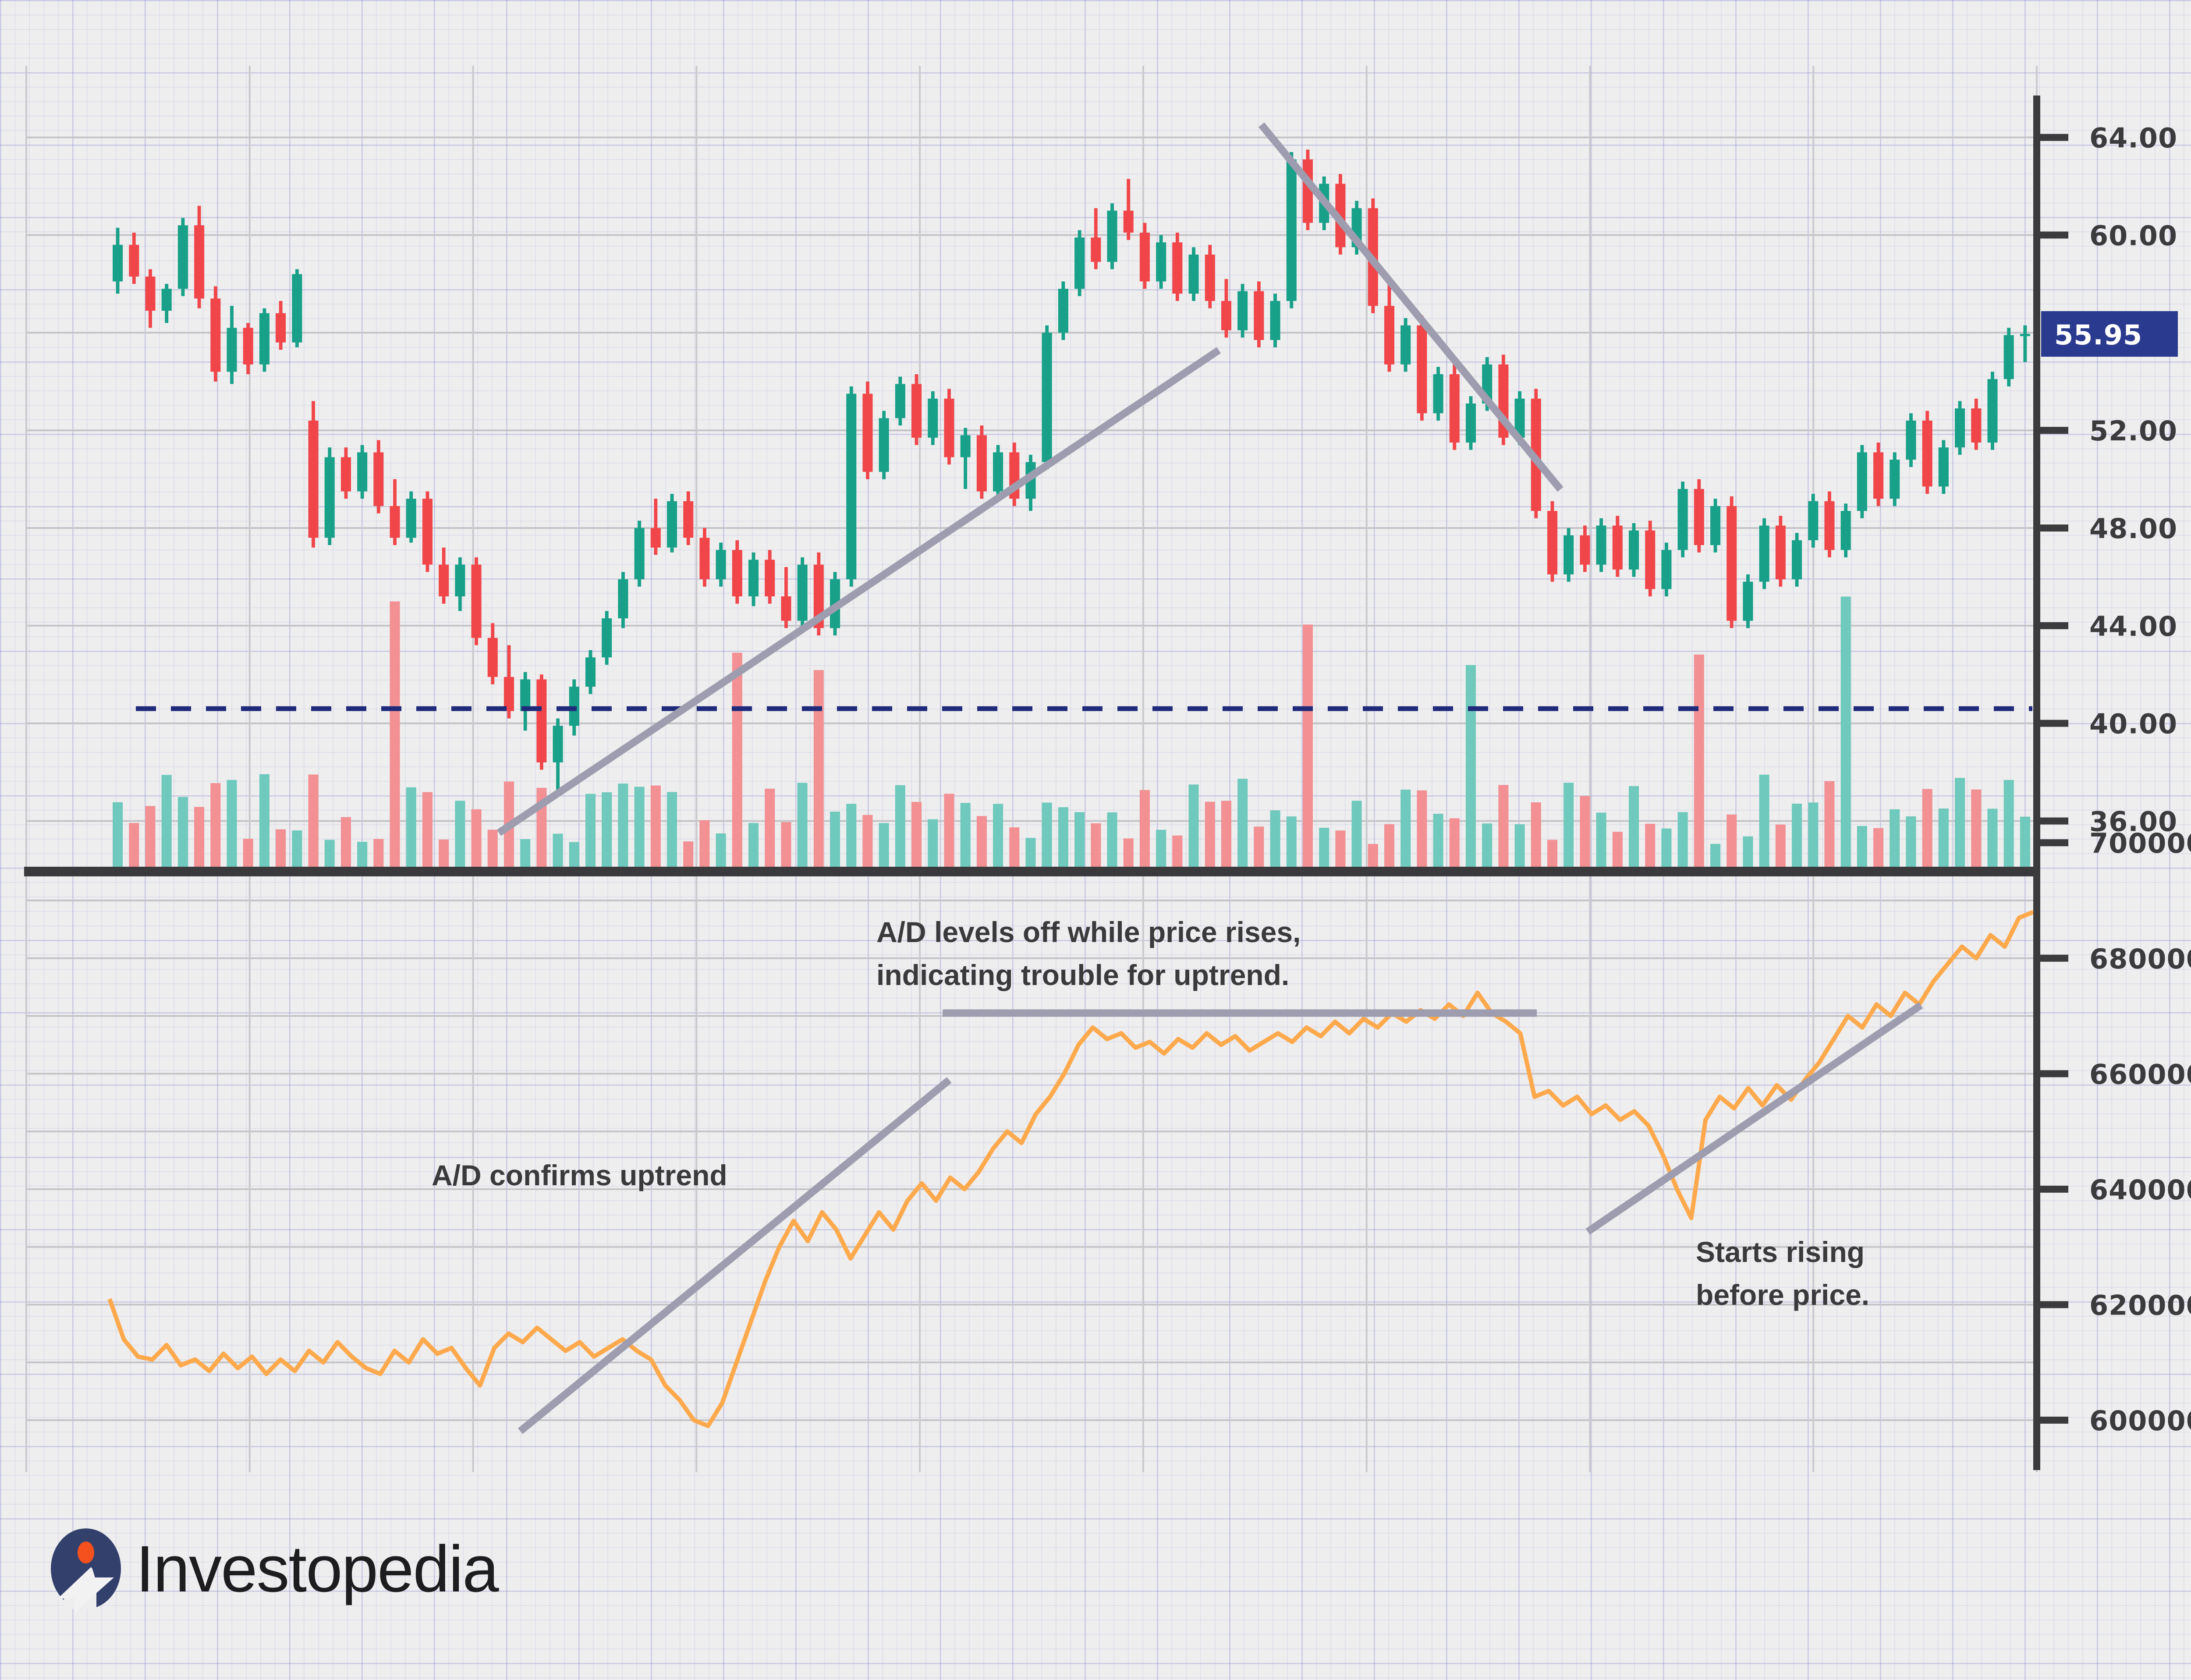  What do you see at coordinates (2133, 431) in the screenshot?
I see `price-tick-2-label: 52.00` at bounding box center [2133, 431].